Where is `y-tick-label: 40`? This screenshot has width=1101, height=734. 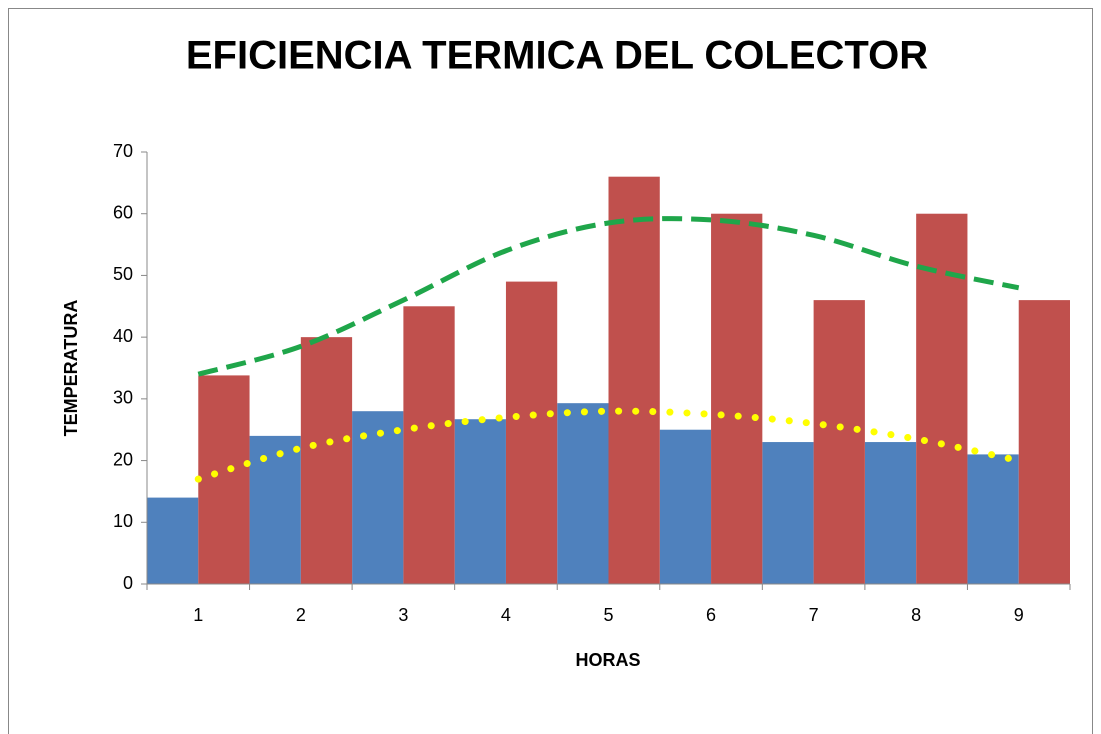 y-tick-label: 40 is located at coordinates (123, 336).